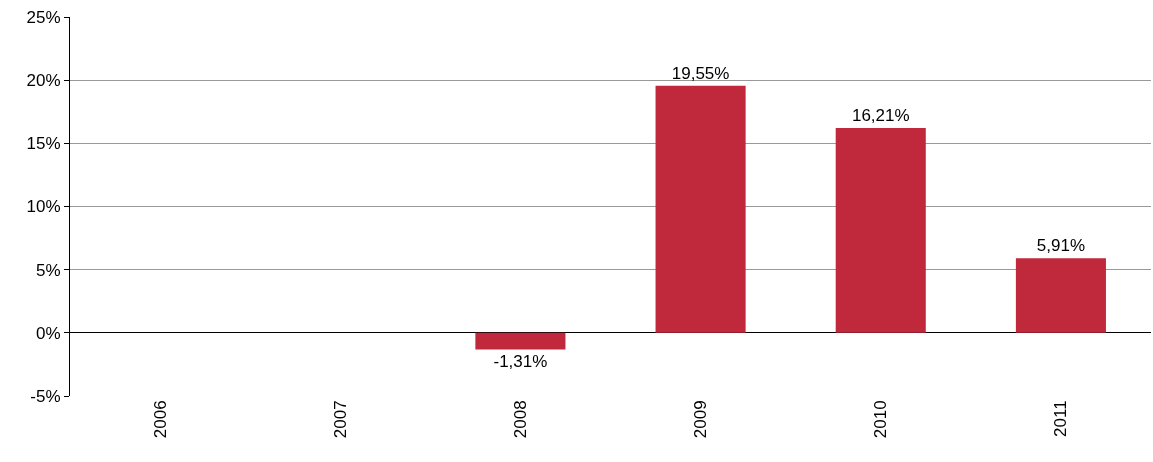  Describe the element at coordinates (701, 419) in the screenshot. I see `x-tick-label: 2009` at that location.